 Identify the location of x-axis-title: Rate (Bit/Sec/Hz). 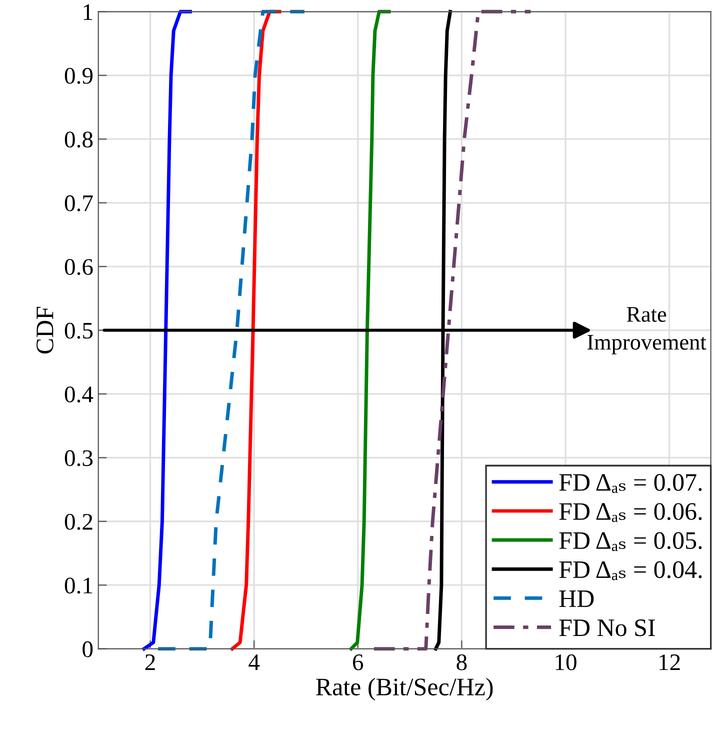
(404, 689).